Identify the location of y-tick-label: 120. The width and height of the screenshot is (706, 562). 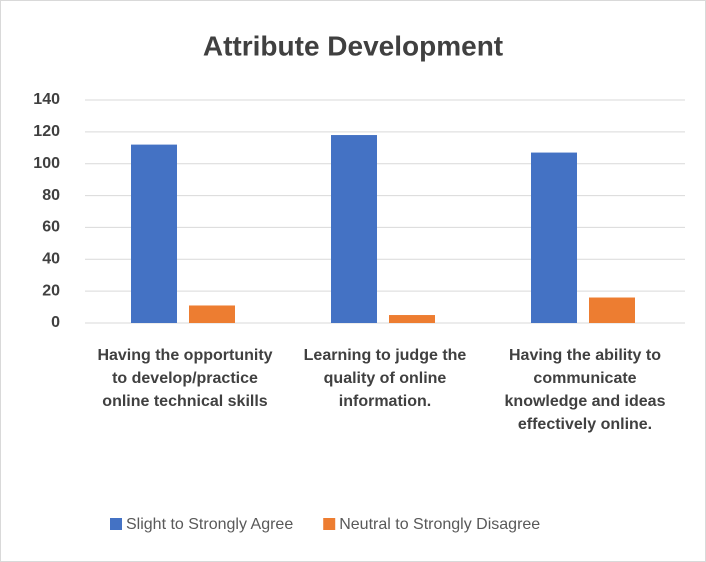
(46, 131).